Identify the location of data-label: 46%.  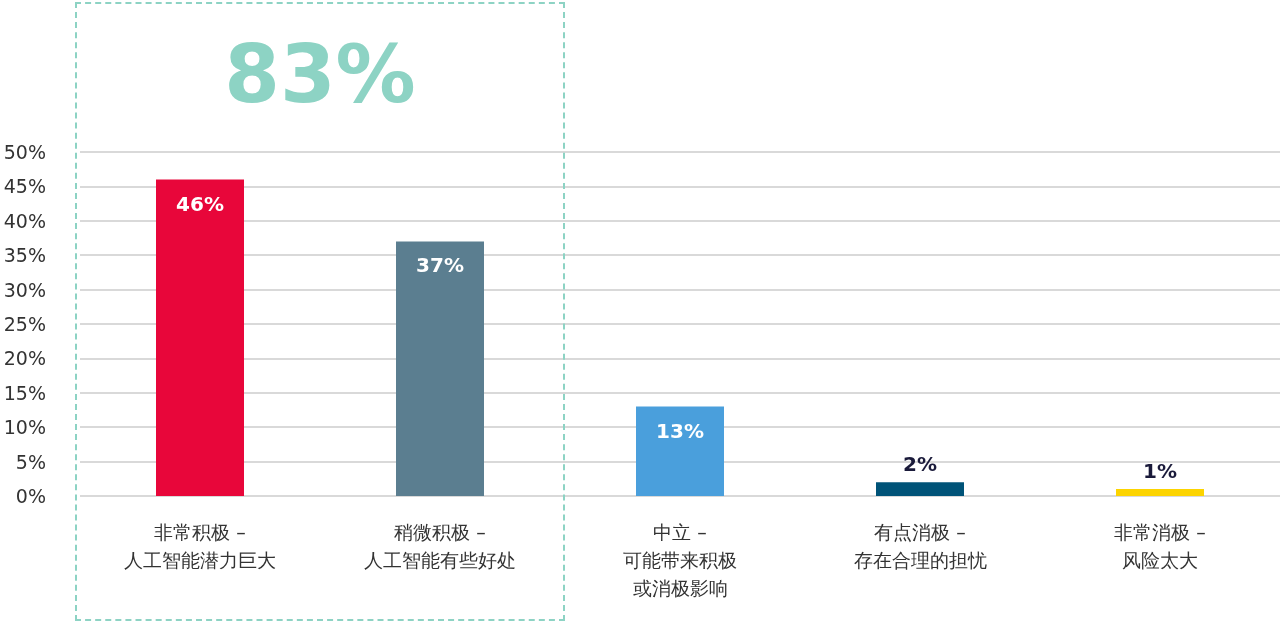
(200, 203).